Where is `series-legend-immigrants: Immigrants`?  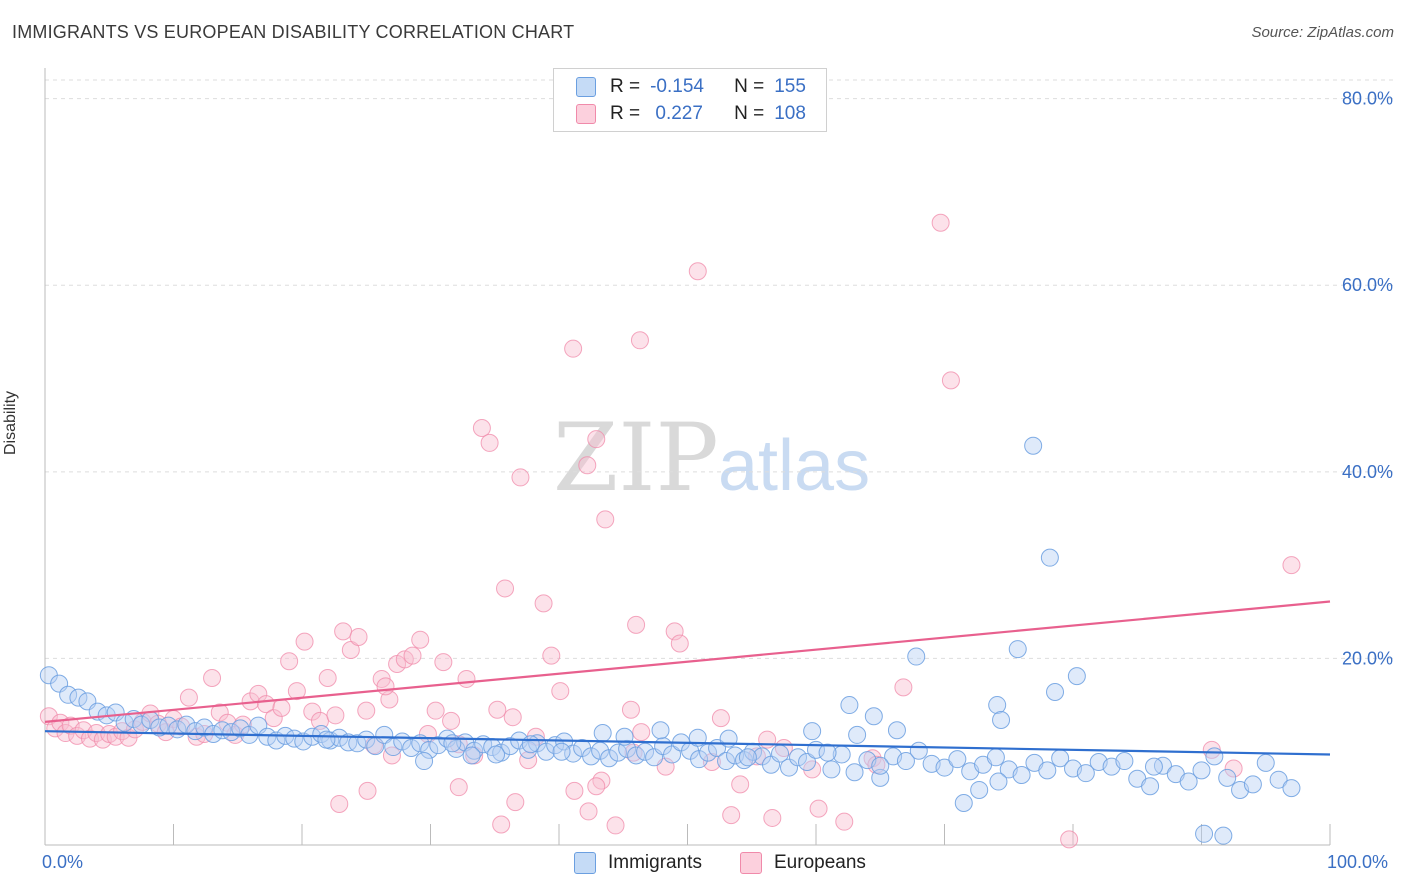 series-legend-immigrants: Immigrants is located at coordinates (638, 863).